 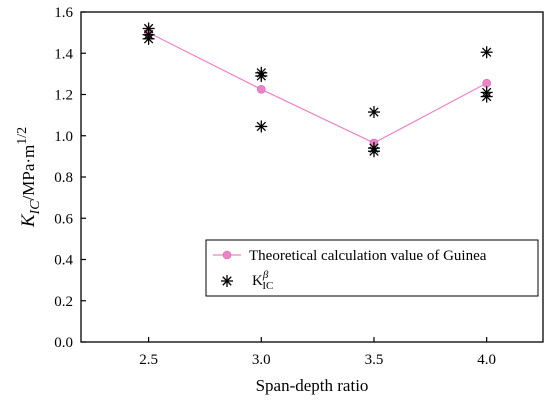 What do you see at coordinates (63, 343) in the screenshot?
I see `y-tick-label-0: 0.0` at bounding box center [63, 343].